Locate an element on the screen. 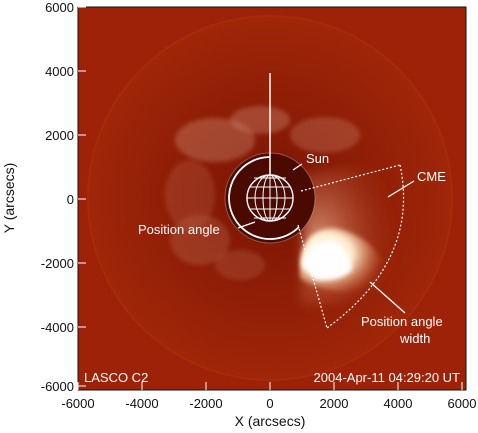 The height and width of the screenshot is (433, 478). x-tick-label: -6000 is located at coordinates (77, 403).